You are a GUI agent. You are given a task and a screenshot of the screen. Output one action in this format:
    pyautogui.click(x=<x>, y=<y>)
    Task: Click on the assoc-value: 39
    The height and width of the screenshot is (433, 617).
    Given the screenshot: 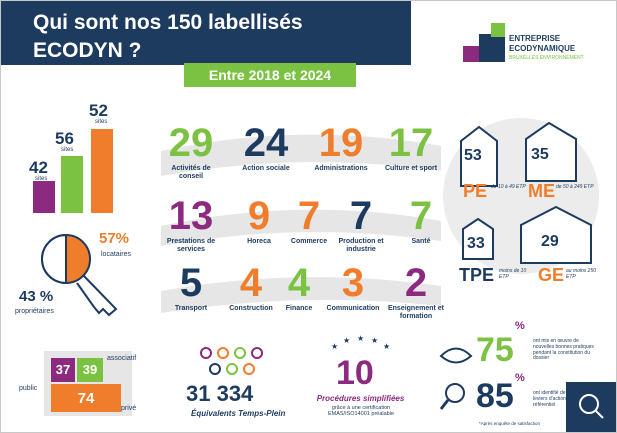 What is the action you would take?
    pyautogui.click(x=90, y=369)
    